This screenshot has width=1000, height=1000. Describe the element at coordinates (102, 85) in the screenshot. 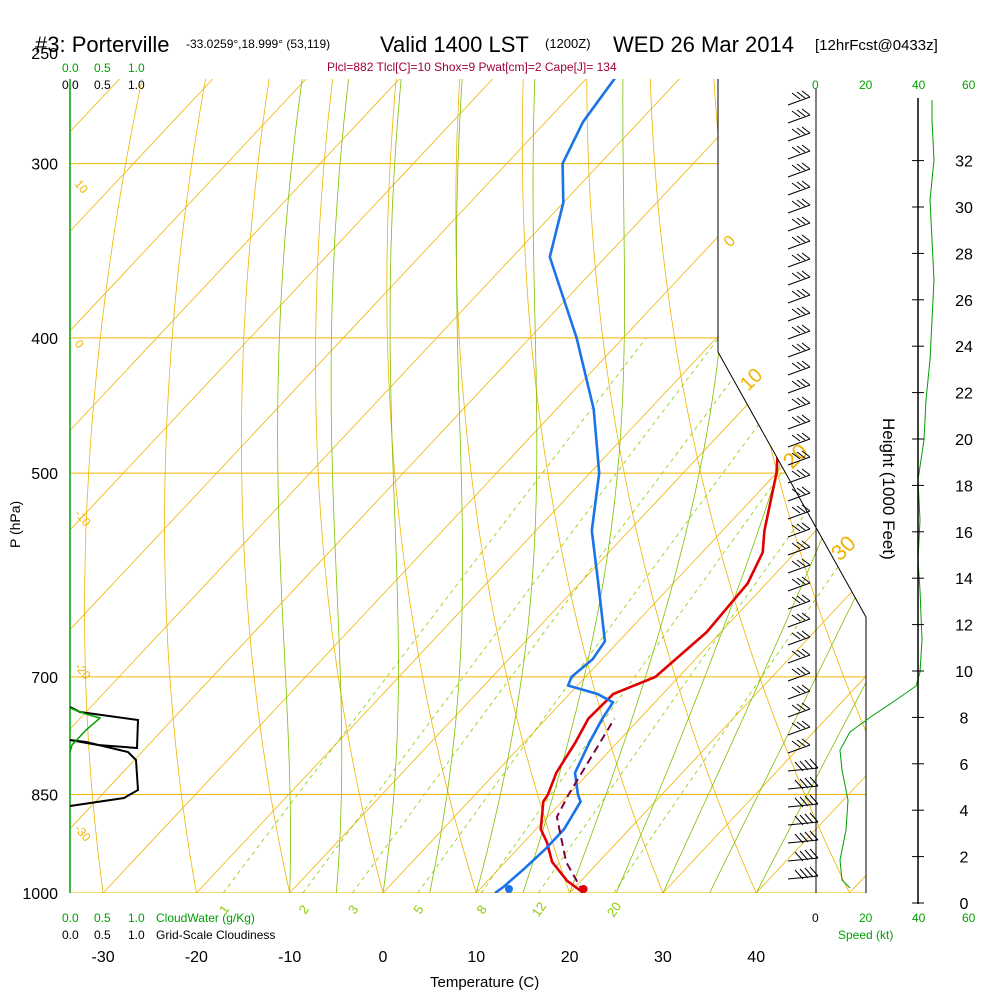

I see `cl-top-1: 0.5` at that location.